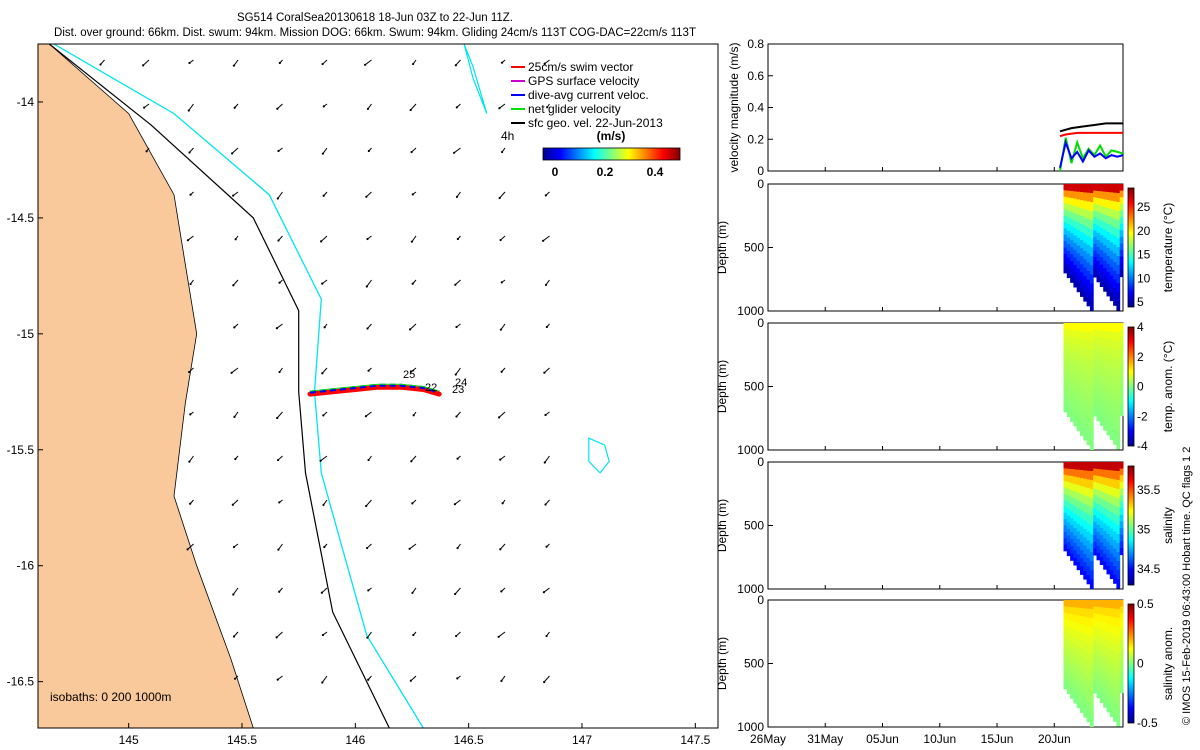  I want to click on velocity-y-tick-label: 0.4, so click(755, 108).